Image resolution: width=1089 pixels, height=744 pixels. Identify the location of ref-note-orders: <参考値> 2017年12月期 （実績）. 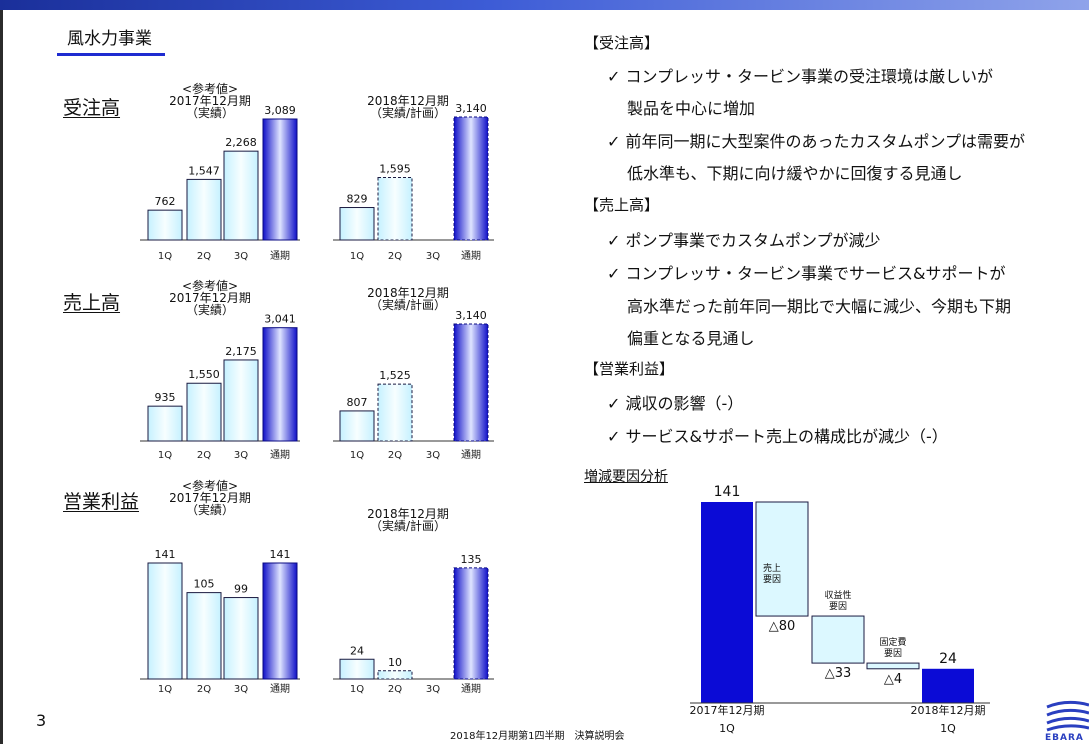
(210, 101).